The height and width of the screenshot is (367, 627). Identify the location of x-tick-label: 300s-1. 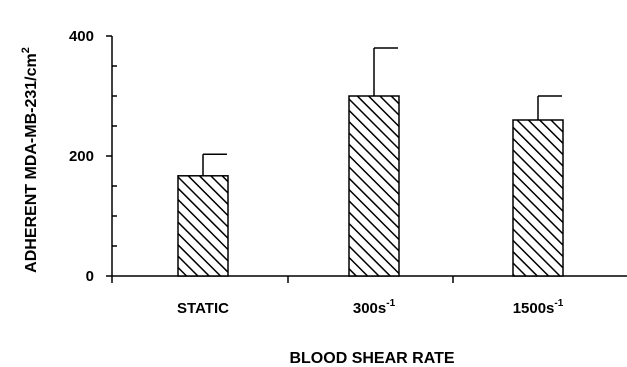
(374, 307).